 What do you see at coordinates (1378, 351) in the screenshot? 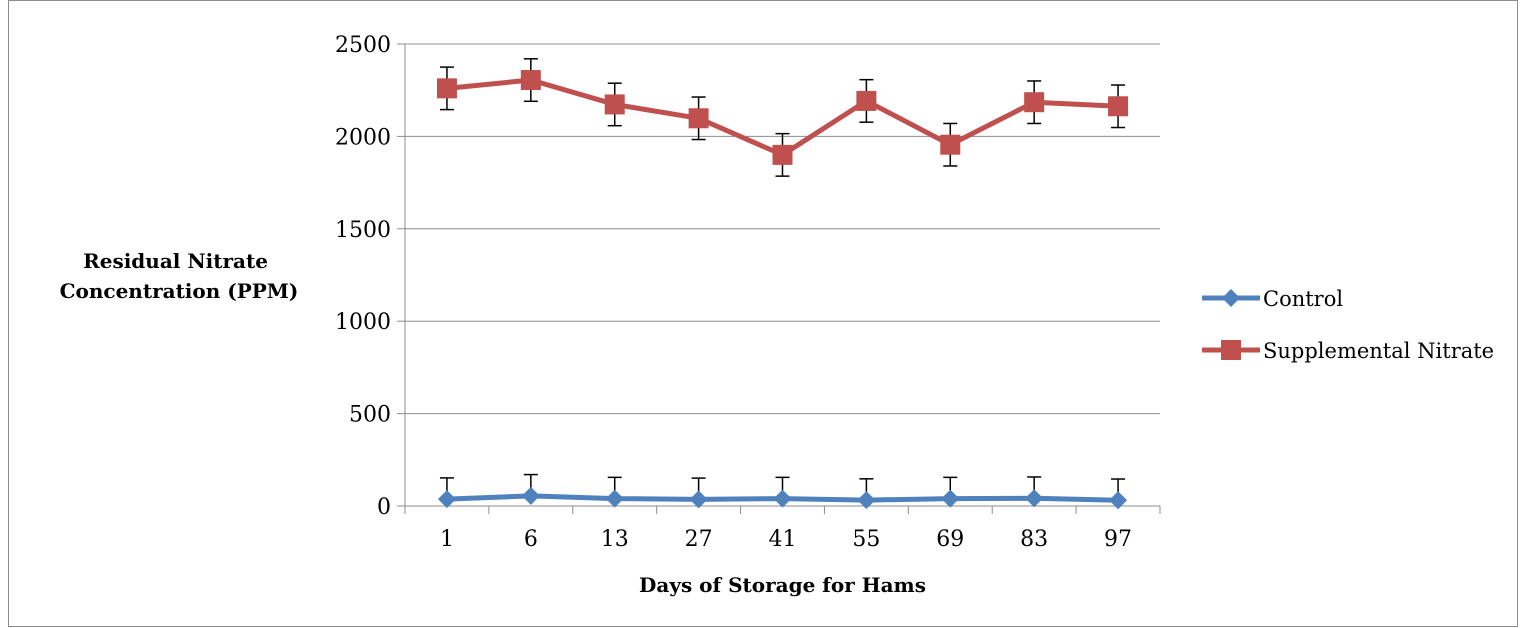
I see `legend-label-1: Supplemental Nitrate` at bounding box center [1378, 351].